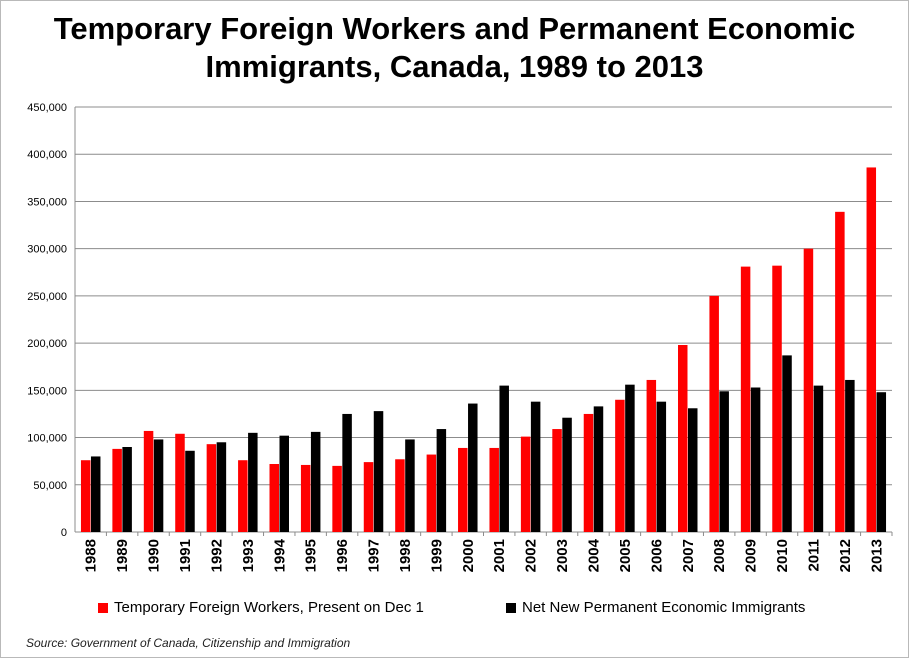  Describe the element at coordinates (593, 555) in the screenshot. I see `x-tick-label: 2004` at that location.